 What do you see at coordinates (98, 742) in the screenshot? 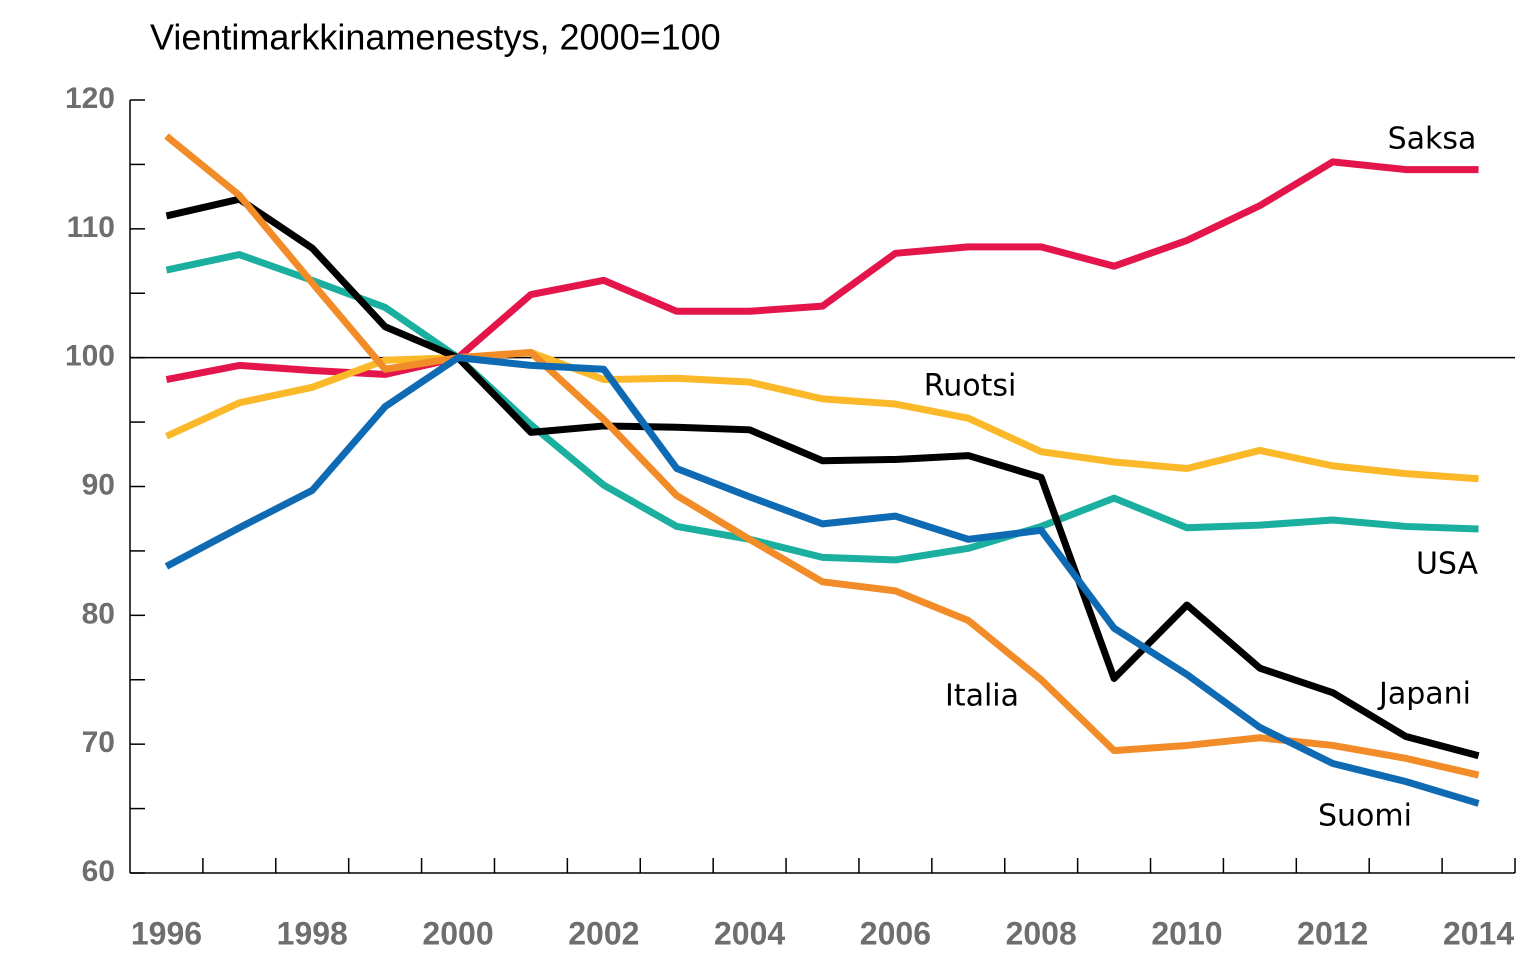
I see `y-tick-label: 70` at bounding box center [98, 742].